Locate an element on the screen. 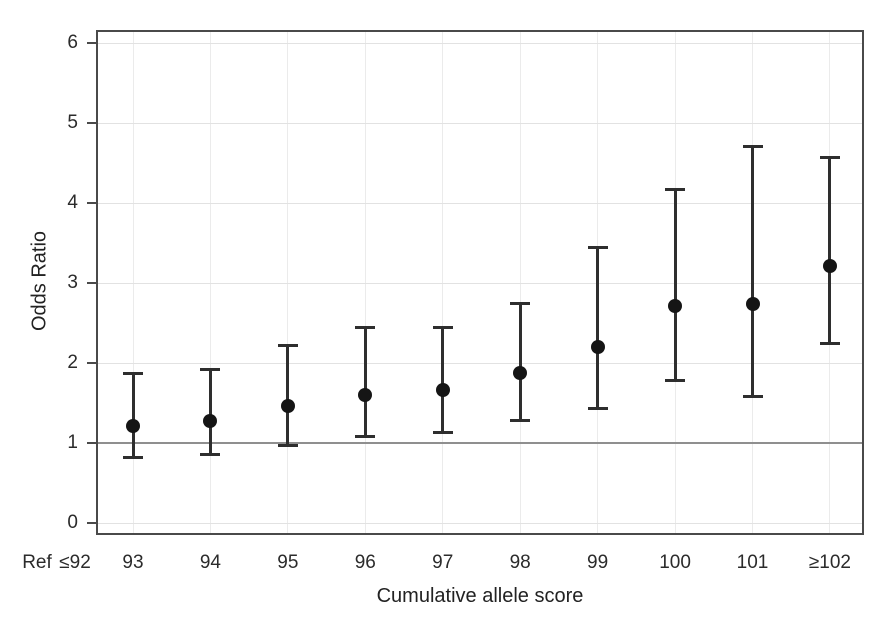 The image size is (890, 626). y-tick-label: 0 is located at coordinates (72, 522).